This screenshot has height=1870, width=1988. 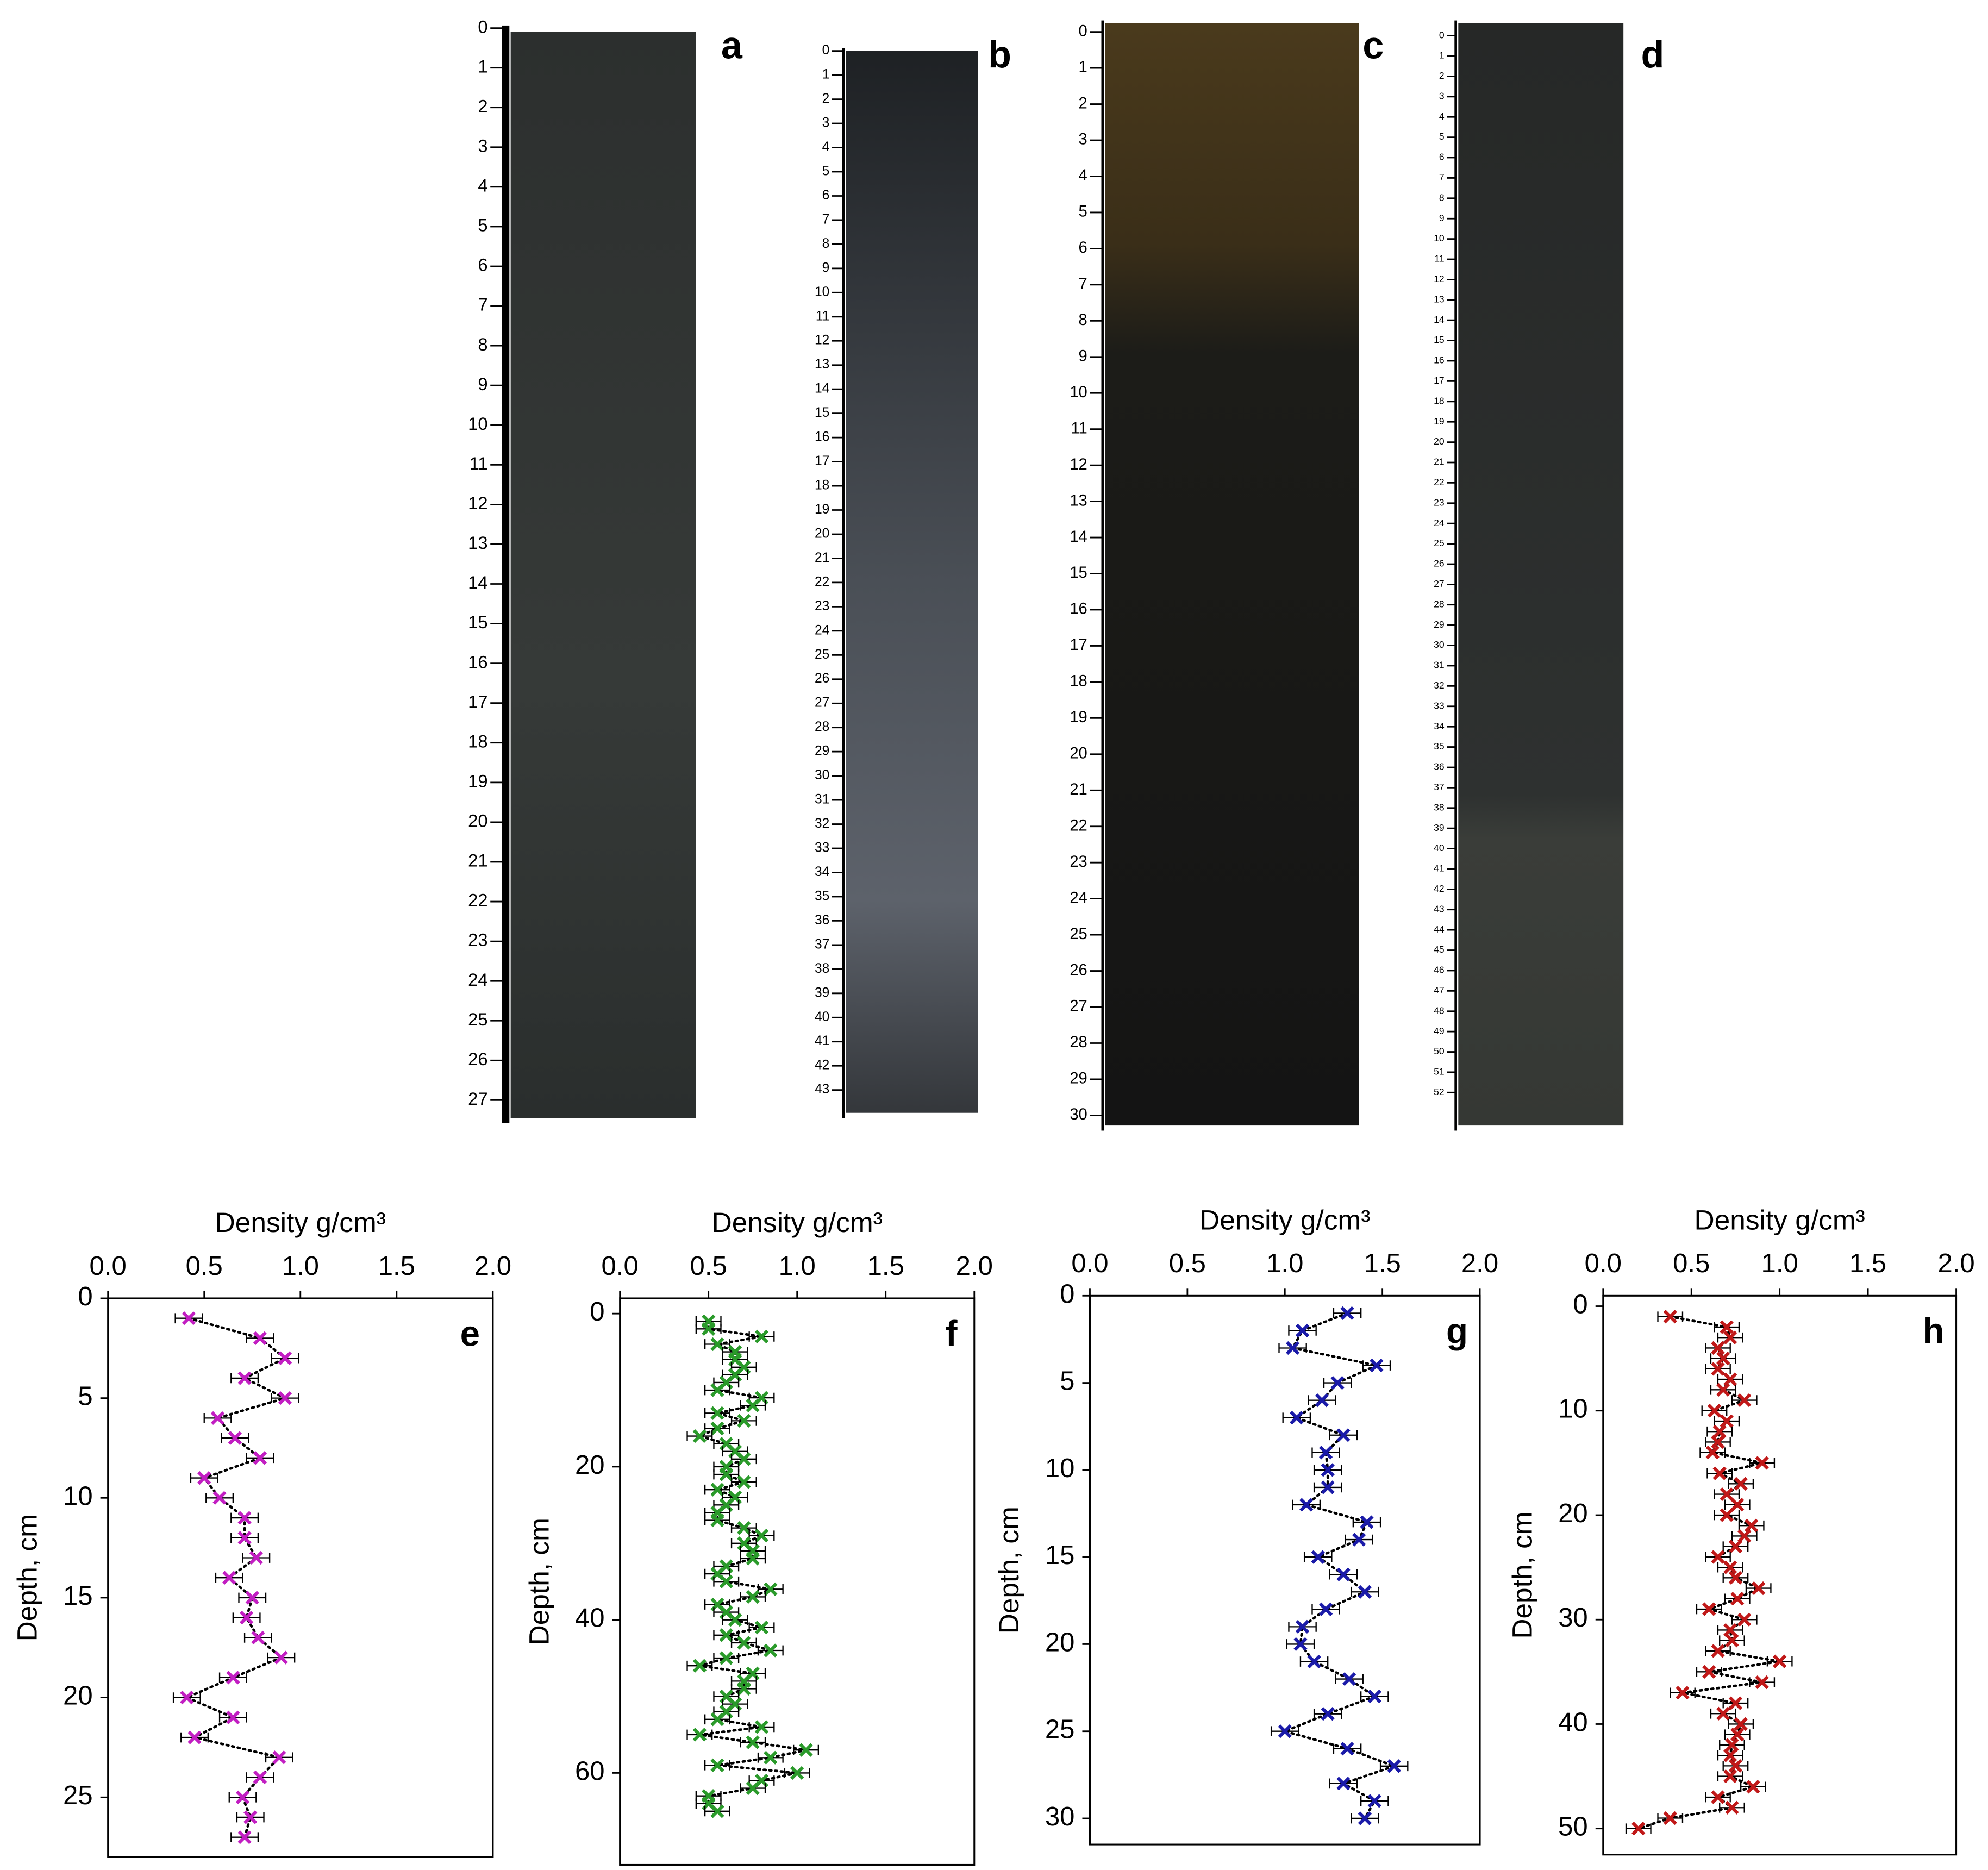 I want to click on ruler-label: 19, so click(x=477, y=781).